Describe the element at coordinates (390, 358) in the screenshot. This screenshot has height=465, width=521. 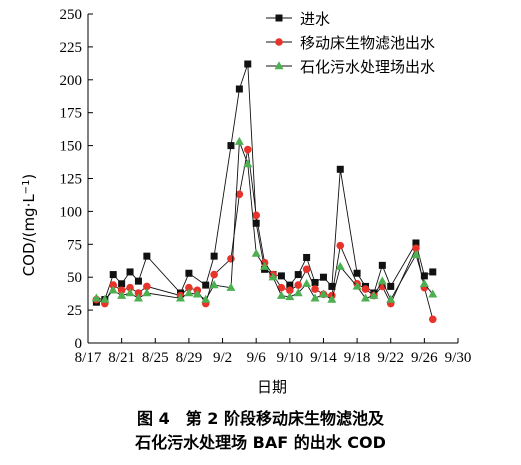
I see `x-tick-label: 9/22` at that location.